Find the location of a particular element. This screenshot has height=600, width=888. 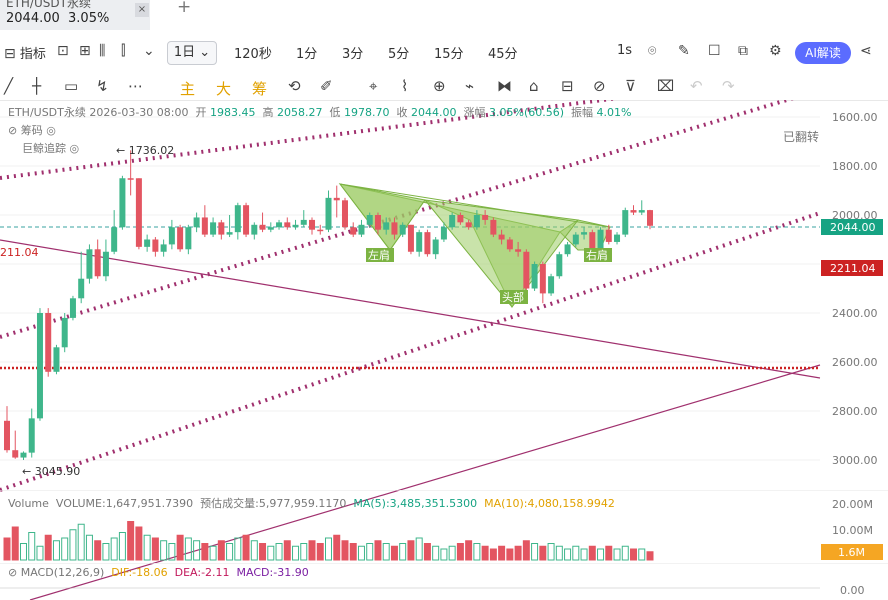

share-window-icon: ⧉ is located at coordinates (743, 51).